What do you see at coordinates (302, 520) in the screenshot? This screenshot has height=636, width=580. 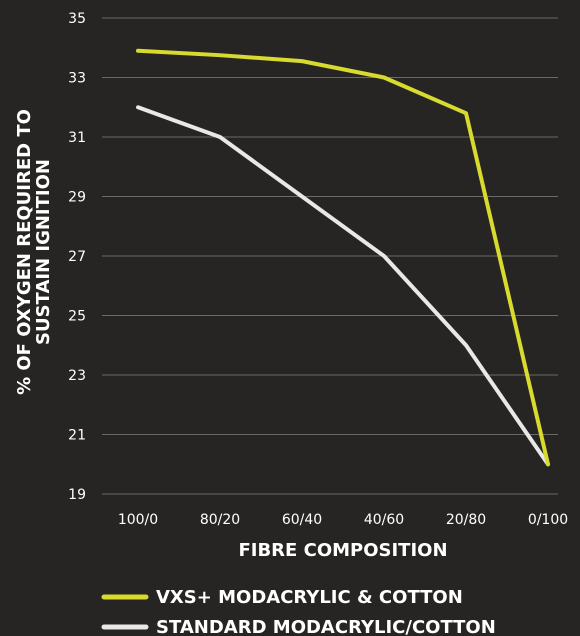 I see `x-tick-label: 60/40` at bounding box center [302, 520].